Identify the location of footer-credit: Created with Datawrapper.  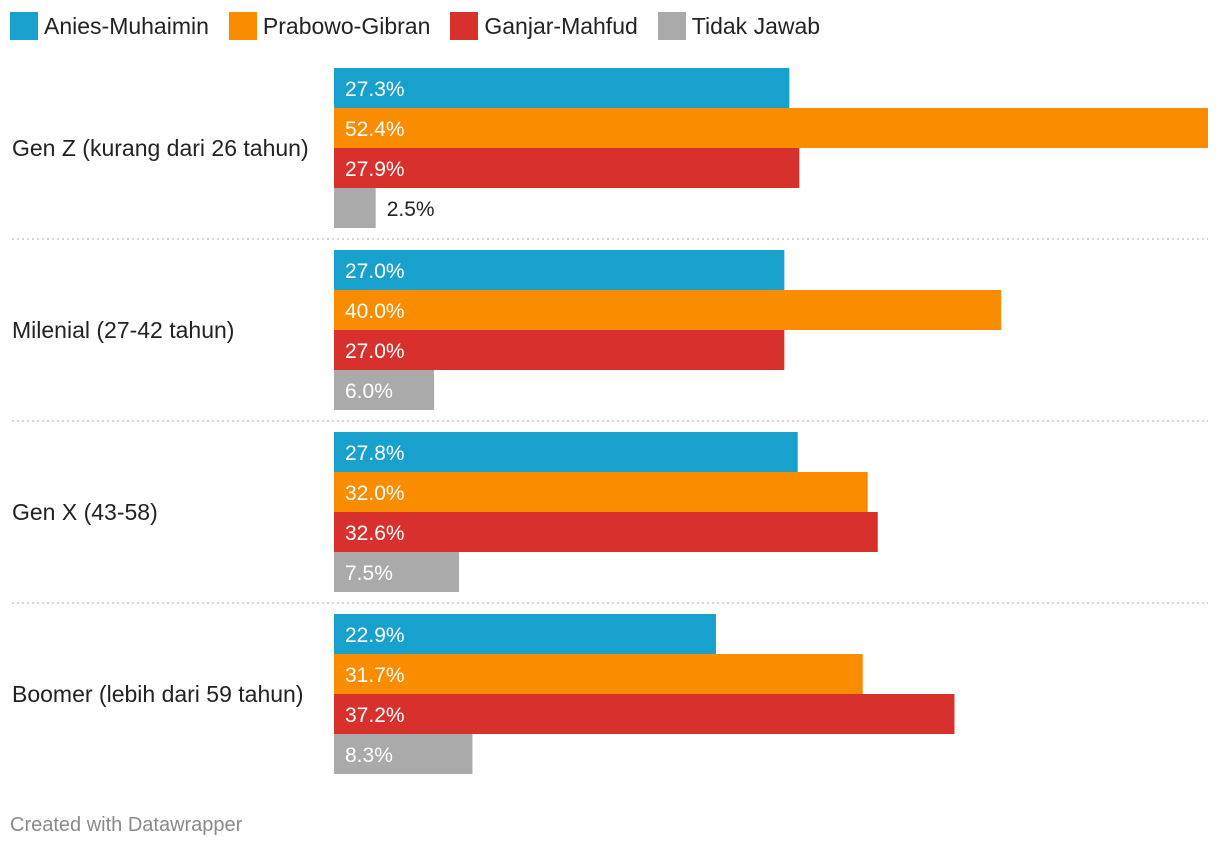
(126, 825).